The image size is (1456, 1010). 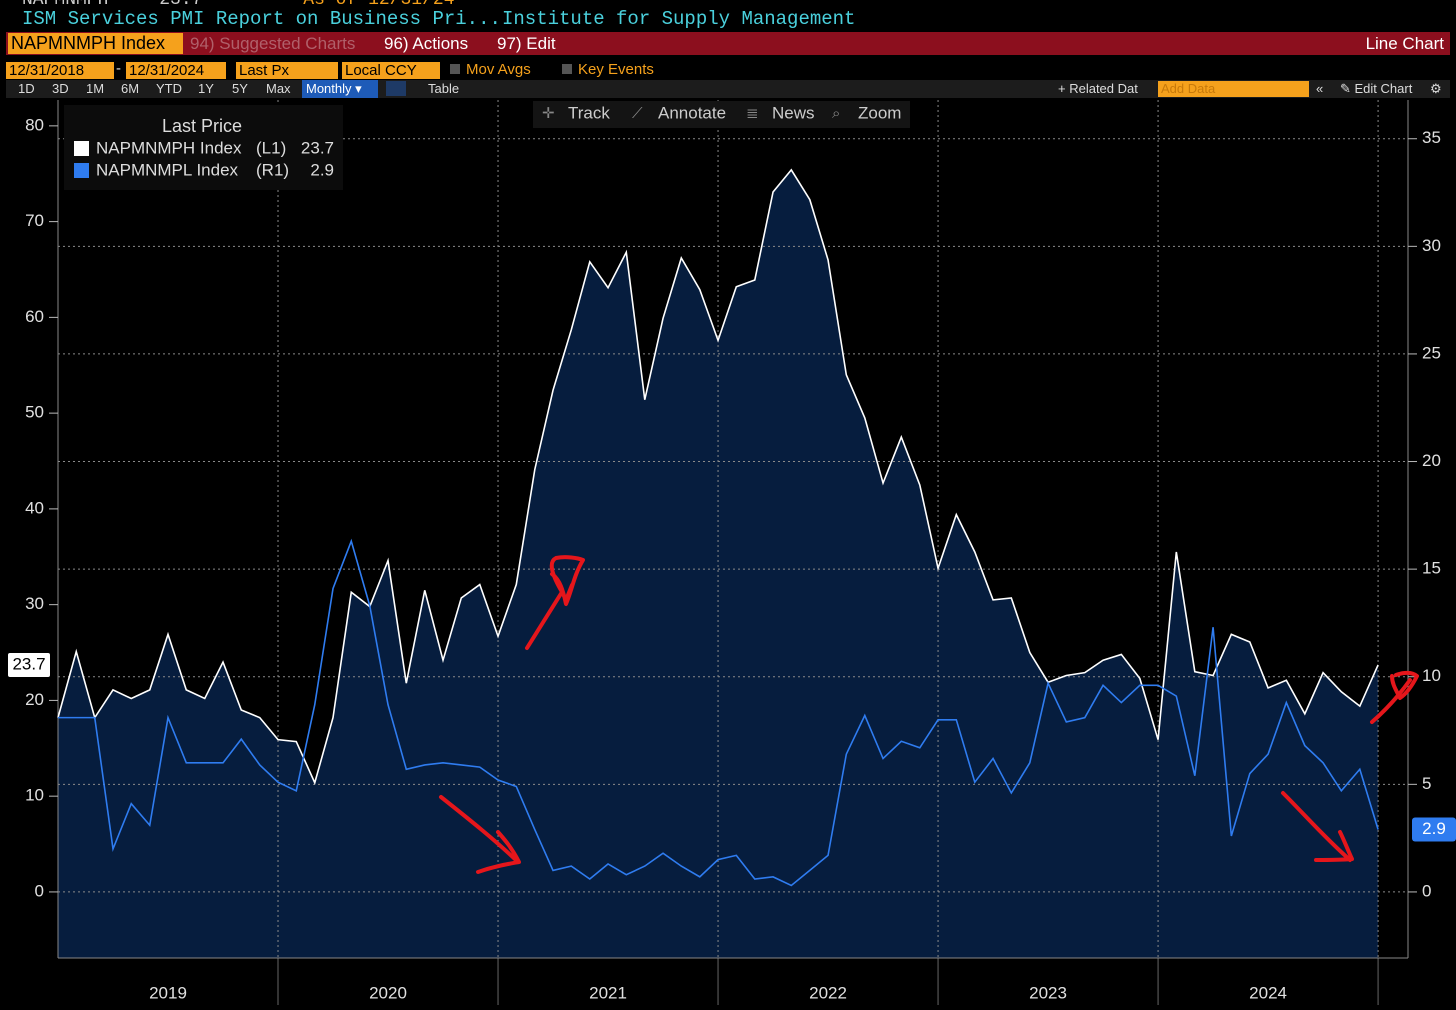 I want to click on legend-name: NAPMNMPL Index, so click(x=167, y=169).